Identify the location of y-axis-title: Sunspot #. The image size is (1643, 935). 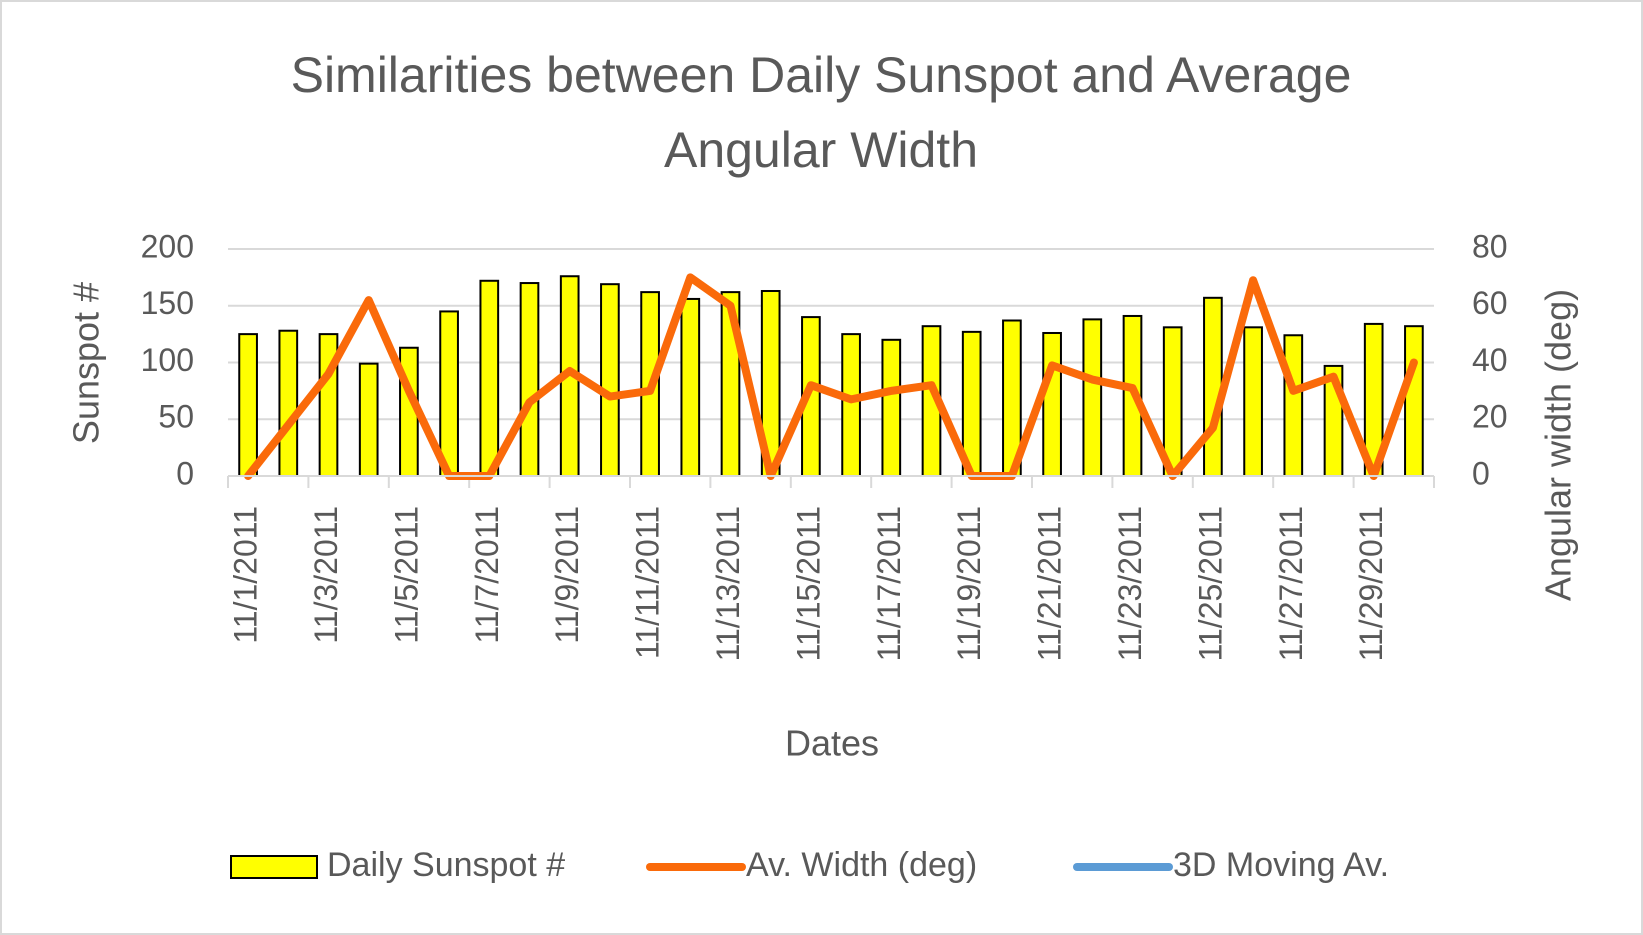
(86, 363).